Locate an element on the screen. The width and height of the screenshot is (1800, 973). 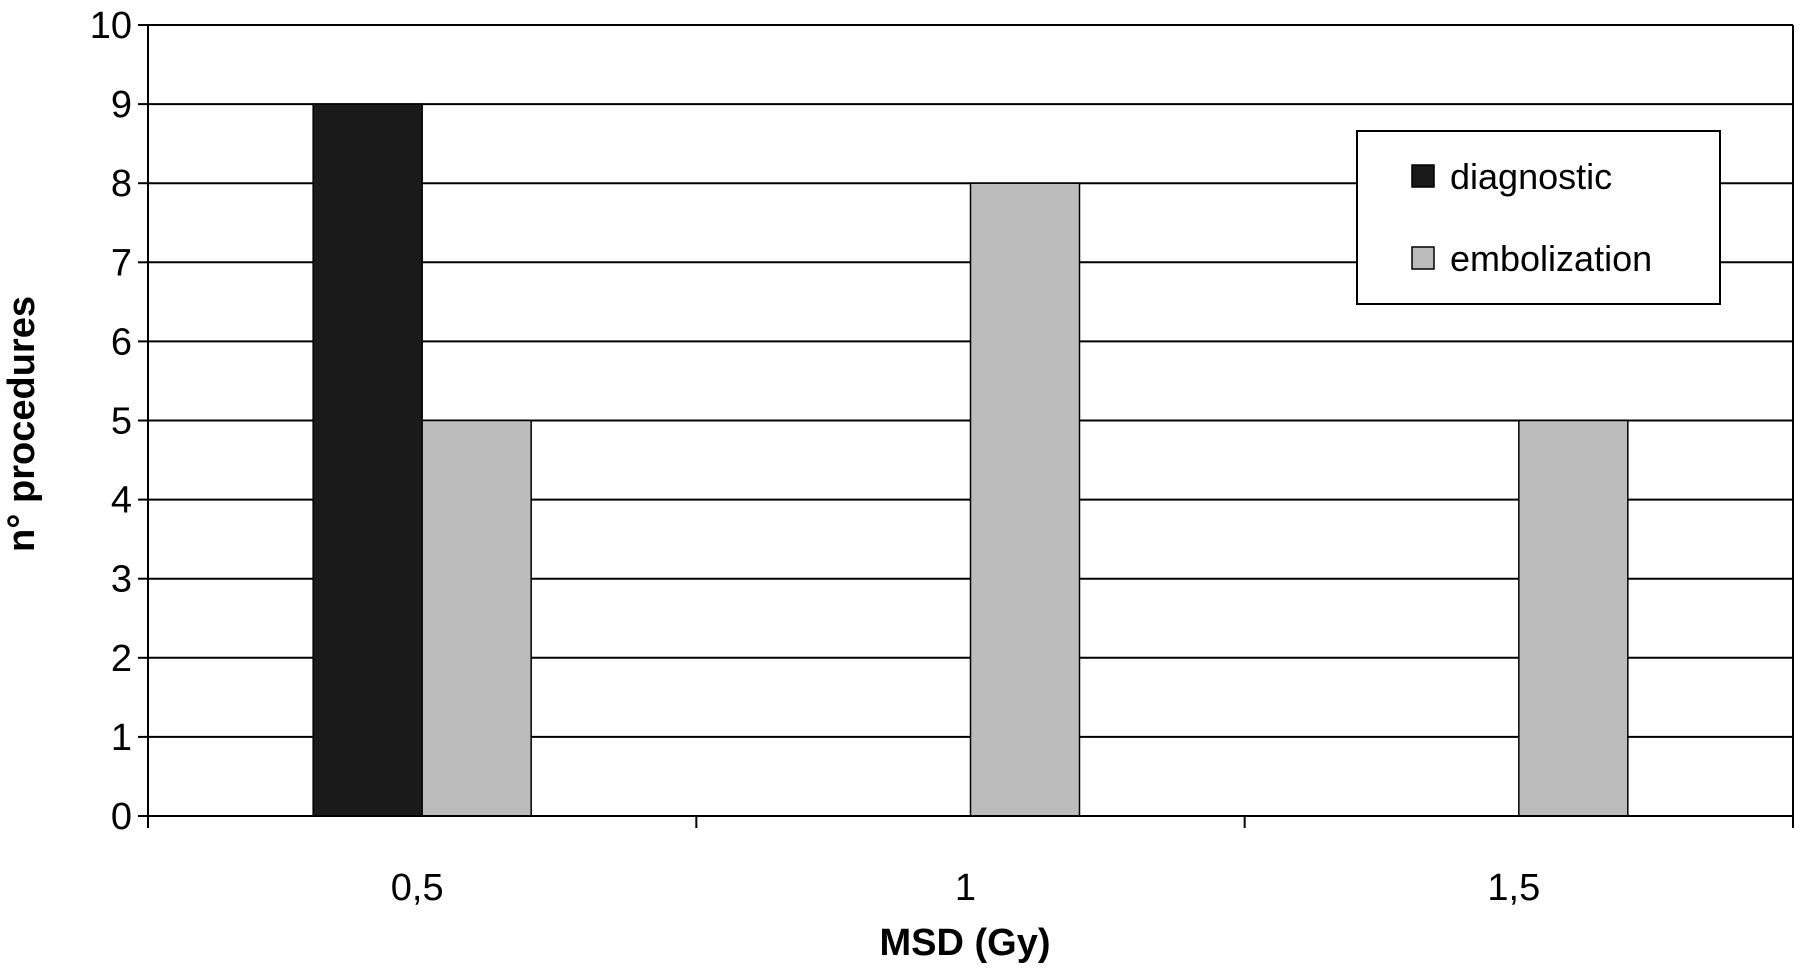
y-tick-label: 7 is located at coordinates (121, 263).